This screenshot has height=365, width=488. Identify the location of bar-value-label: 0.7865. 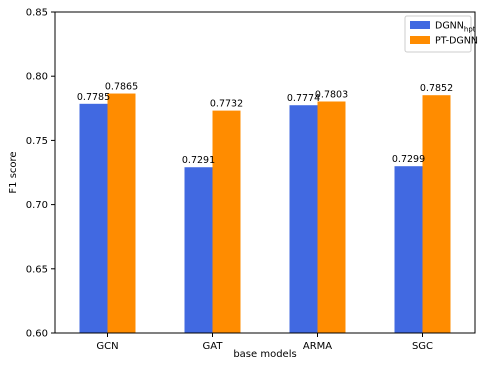
(121, 87).